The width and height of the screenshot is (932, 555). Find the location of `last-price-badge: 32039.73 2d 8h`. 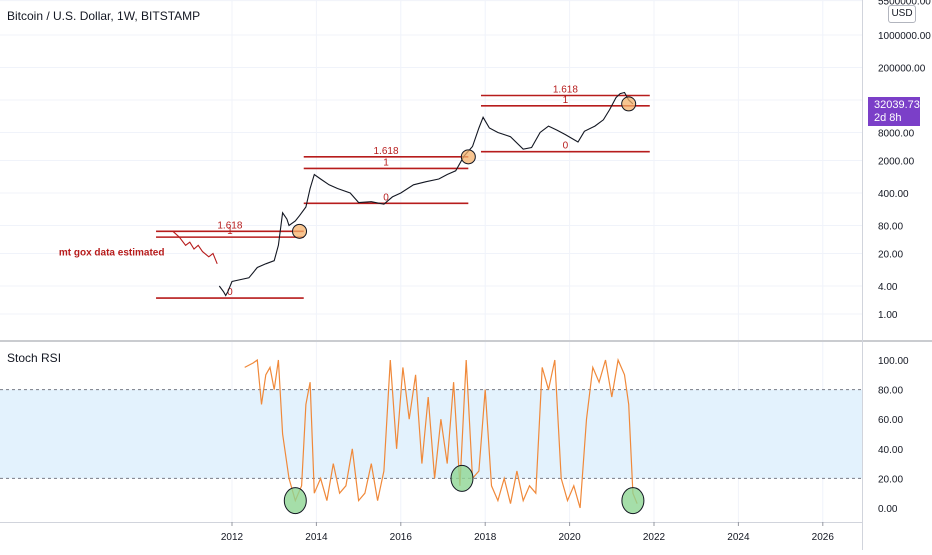

last-price-badge: 32039.73 2d 8h is located at coordinates (894, 111).